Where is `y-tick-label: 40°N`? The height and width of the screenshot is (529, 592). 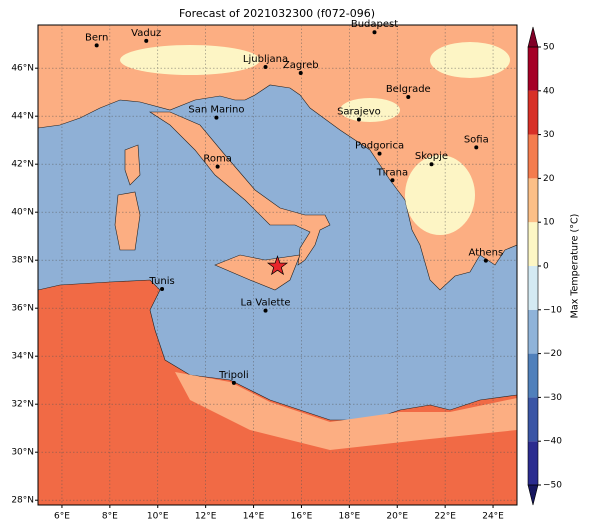
y-tick-label: 40°N is located at coordinates (22, 213).